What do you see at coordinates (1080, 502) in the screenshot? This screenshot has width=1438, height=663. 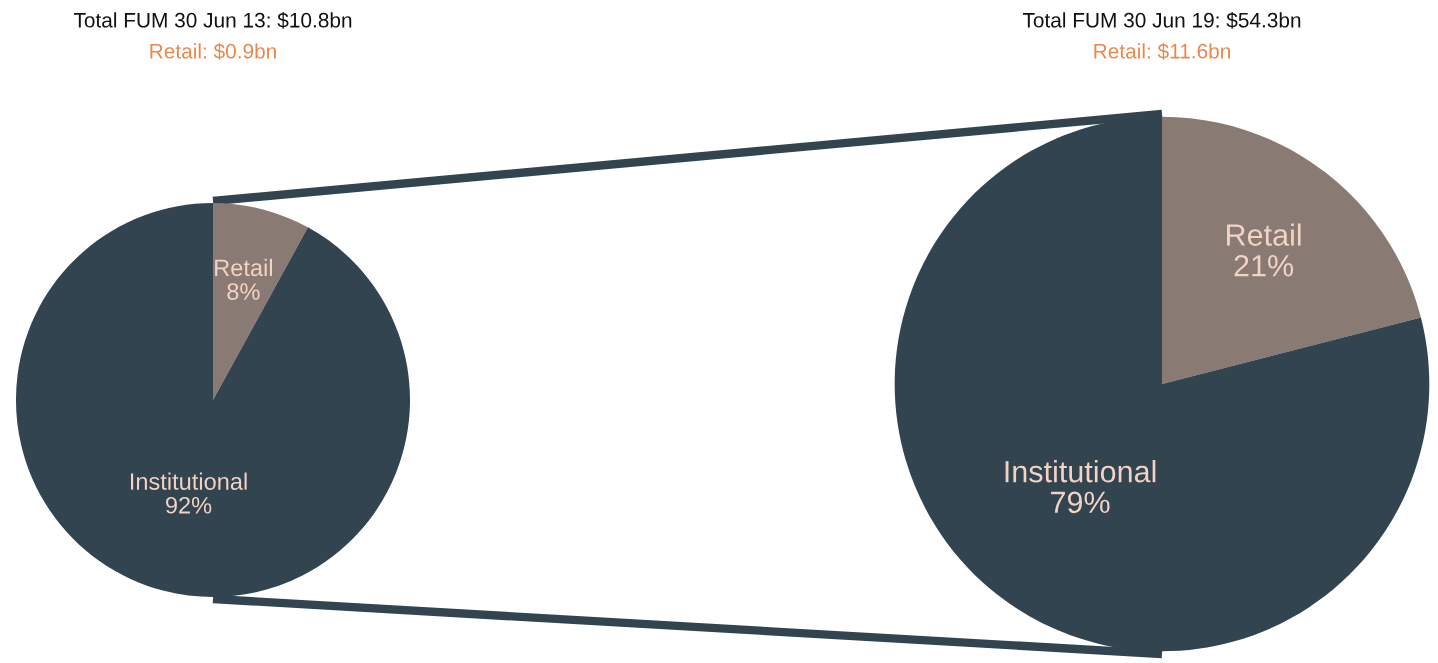 I see `data-label: 79%` at bounding box center [1080, 502].